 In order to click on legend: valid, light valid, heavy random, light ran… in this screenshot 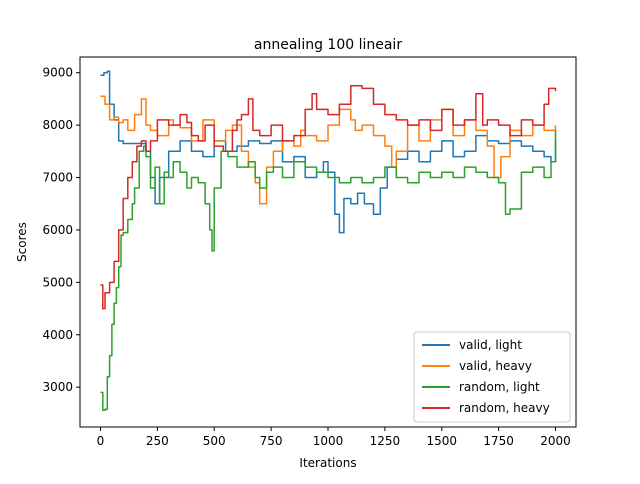, I will do `click(492, 377)`.